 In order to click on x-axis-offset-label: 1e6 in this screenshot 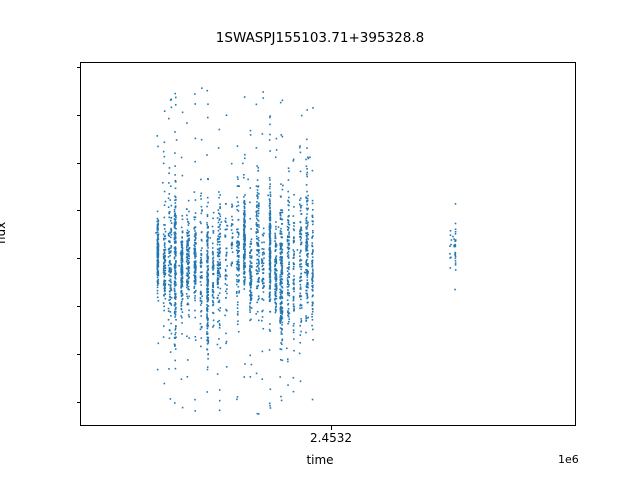, I will do `click(568, 459)`.